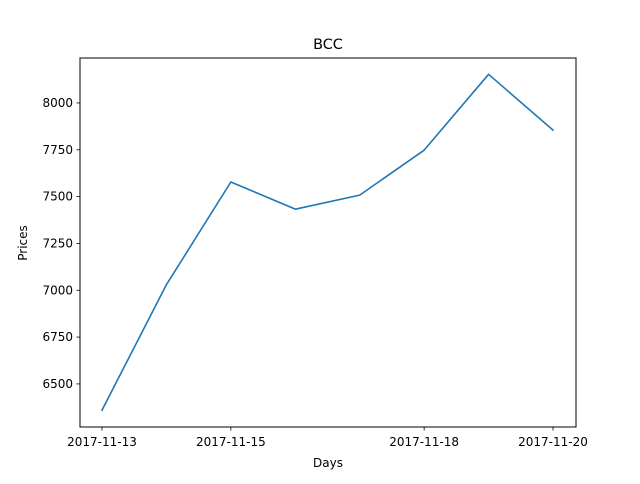  Describe the element at coordinates (23, 243) in the screenshot. I see `y-axis-label: Prices` at that location.